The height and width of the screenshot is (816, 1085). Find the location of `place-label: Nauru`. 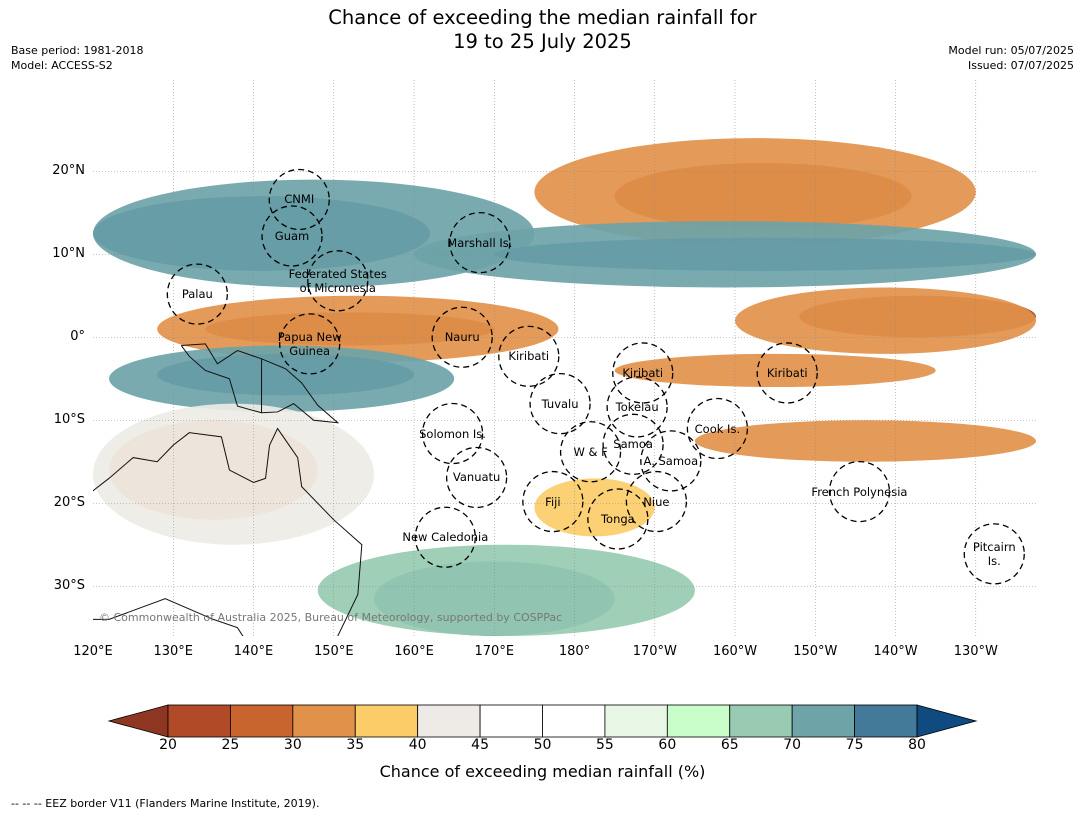

place-label: Nauru is located at coordinates (462, 337).